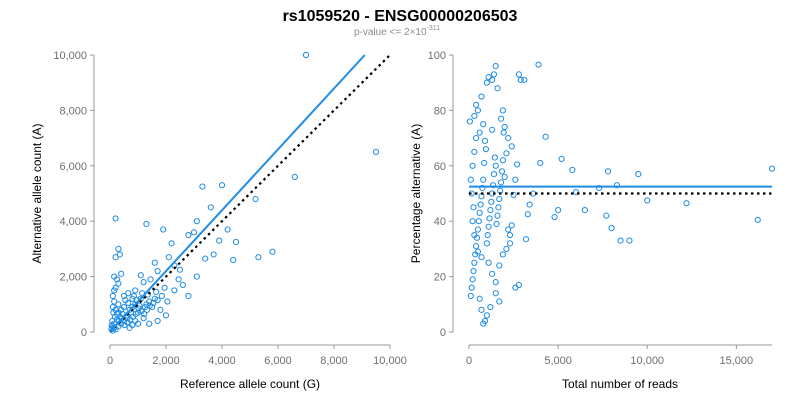  I want to click on y-tick-label: 0, so click(443, 333).